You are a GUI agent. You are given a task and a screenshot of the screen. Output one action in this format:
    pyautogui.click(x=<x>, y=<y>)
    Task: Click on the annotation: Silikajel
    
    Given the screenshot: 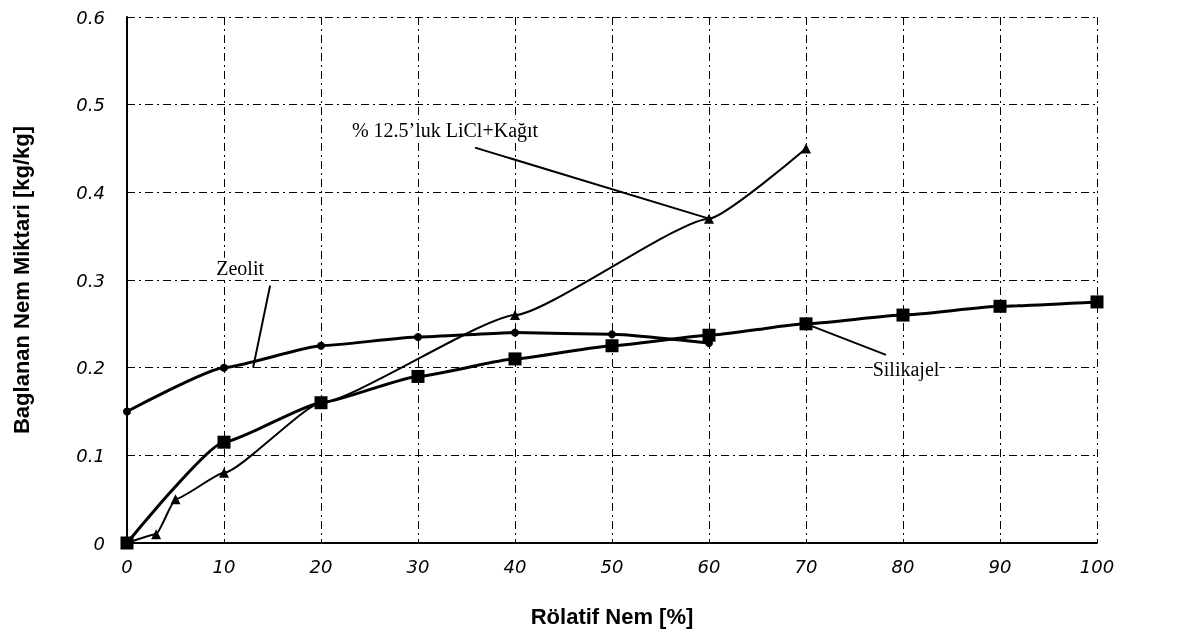 What is the action you would take?
    pyautogui.click(x=906, y=369)
    